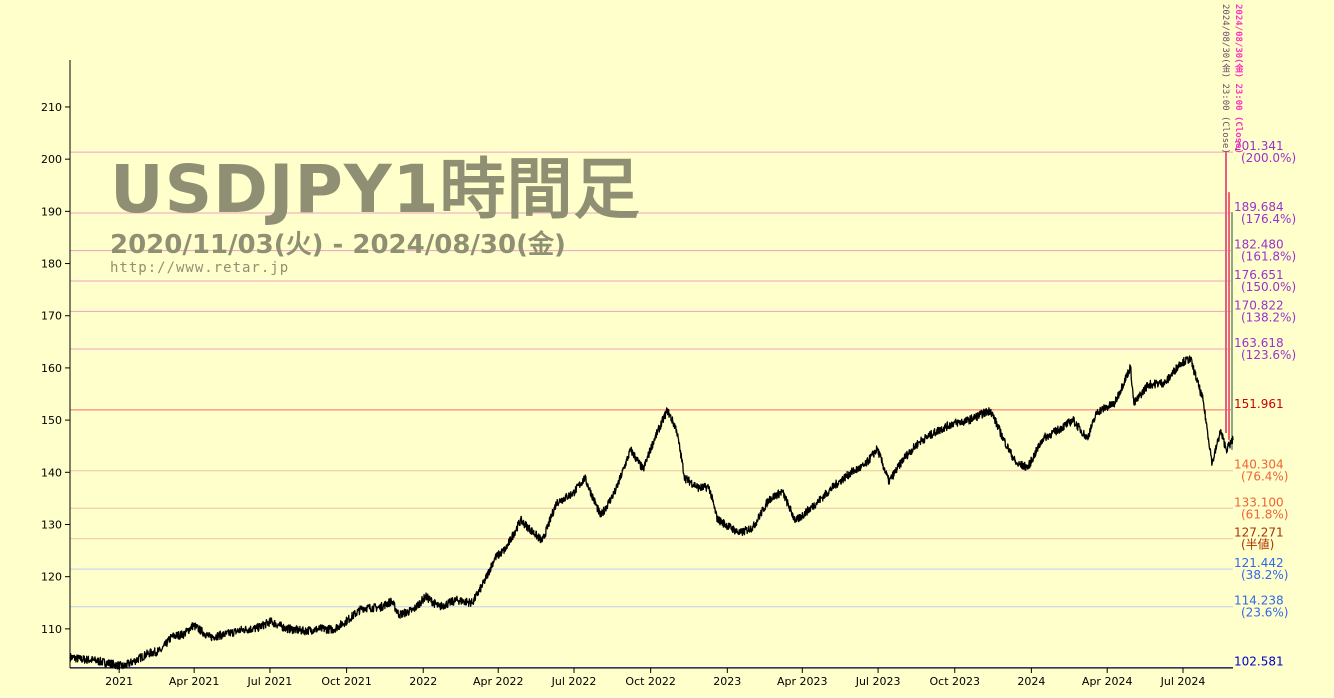 The height and width of the screenshot is (698, 1334). Describe the element at coordinates (1232, 331) in the screenshot. I see `range-bar-green` at that location.